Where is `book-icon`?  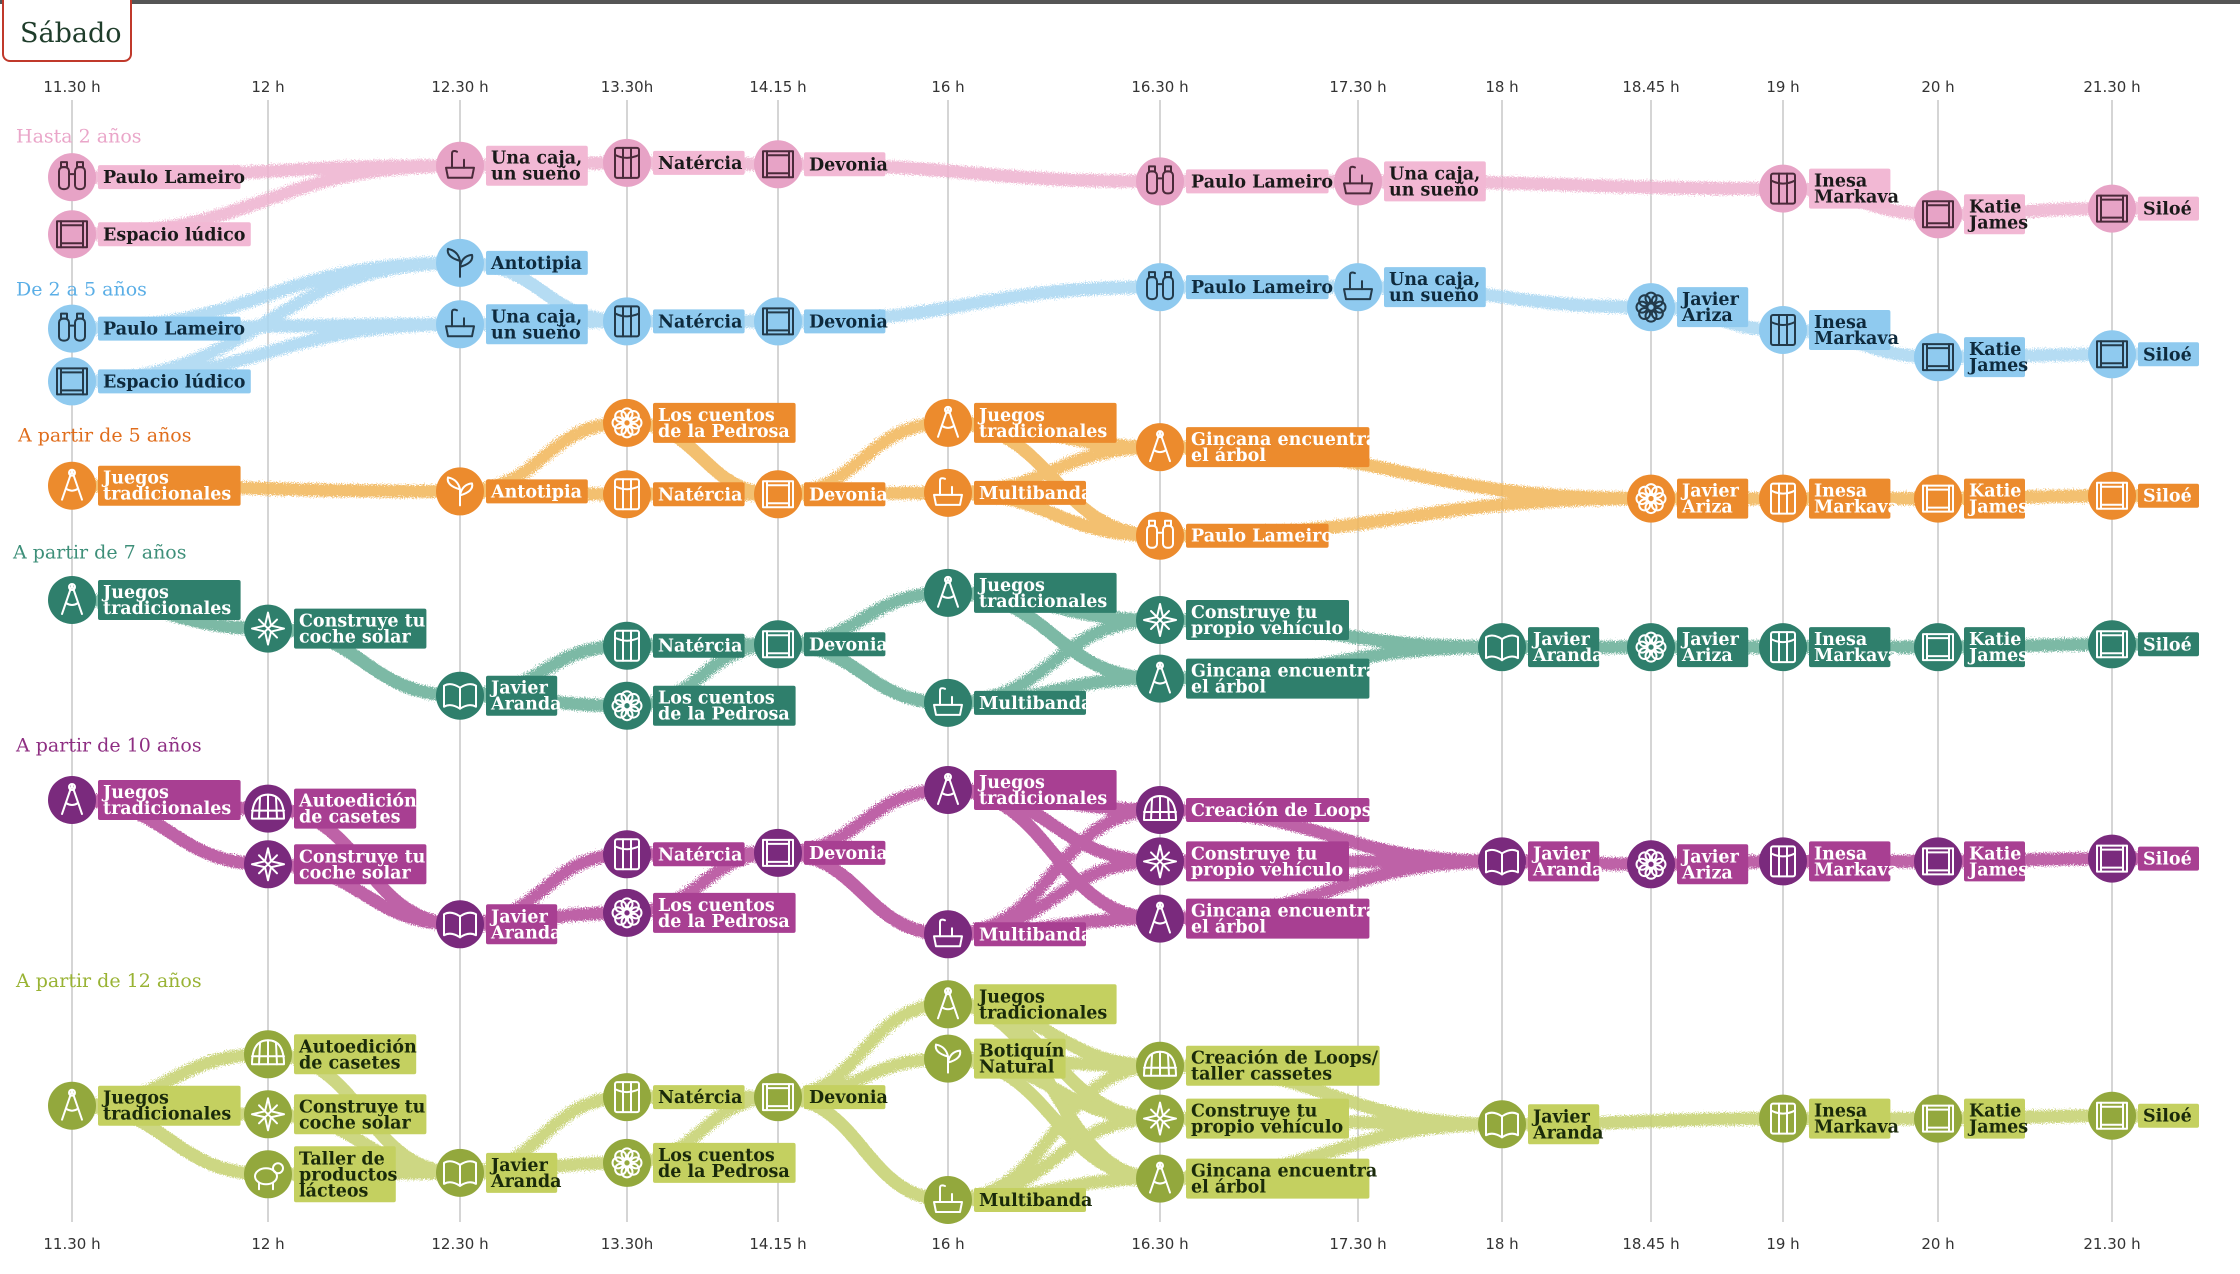
book-icon is located at coordinates (1502, 1125).